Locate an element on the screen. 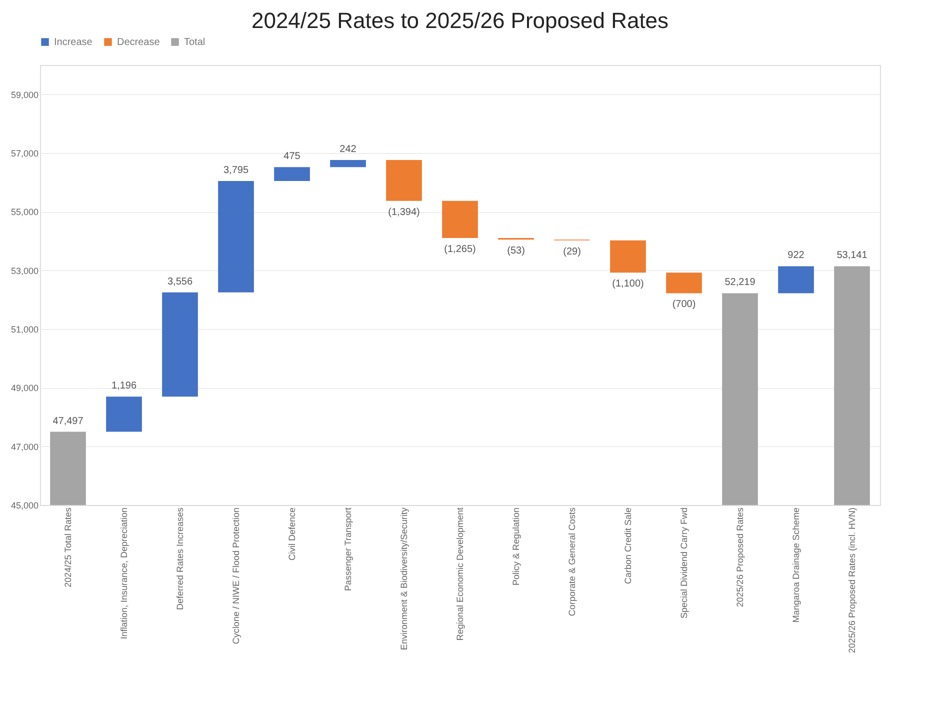 Image resolution: width=936 pixels, height=725 pixels. x-tick-label: Regional Economic Development is located at coordinates (460, 574).